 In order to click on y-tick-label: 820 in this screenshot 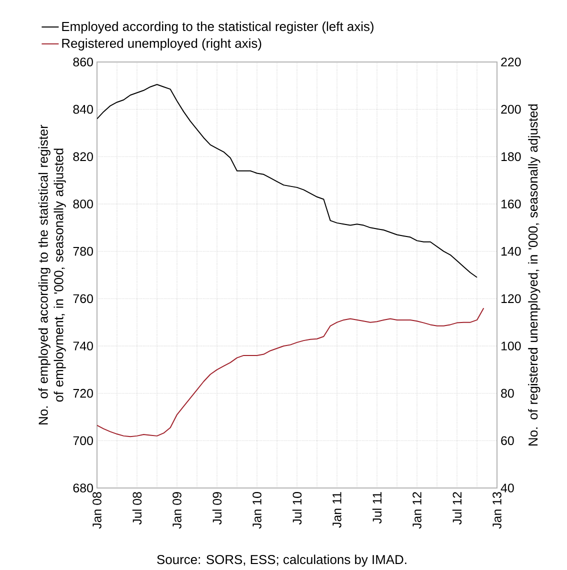, I will do `click(83, 157)`.